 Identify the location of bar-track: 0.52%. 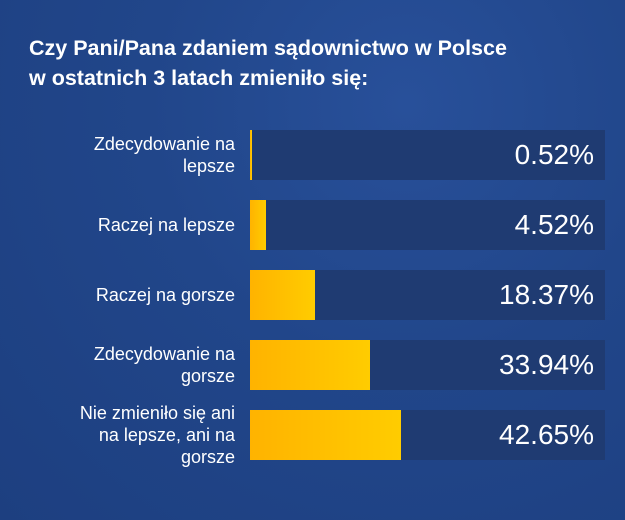
(427, 155).